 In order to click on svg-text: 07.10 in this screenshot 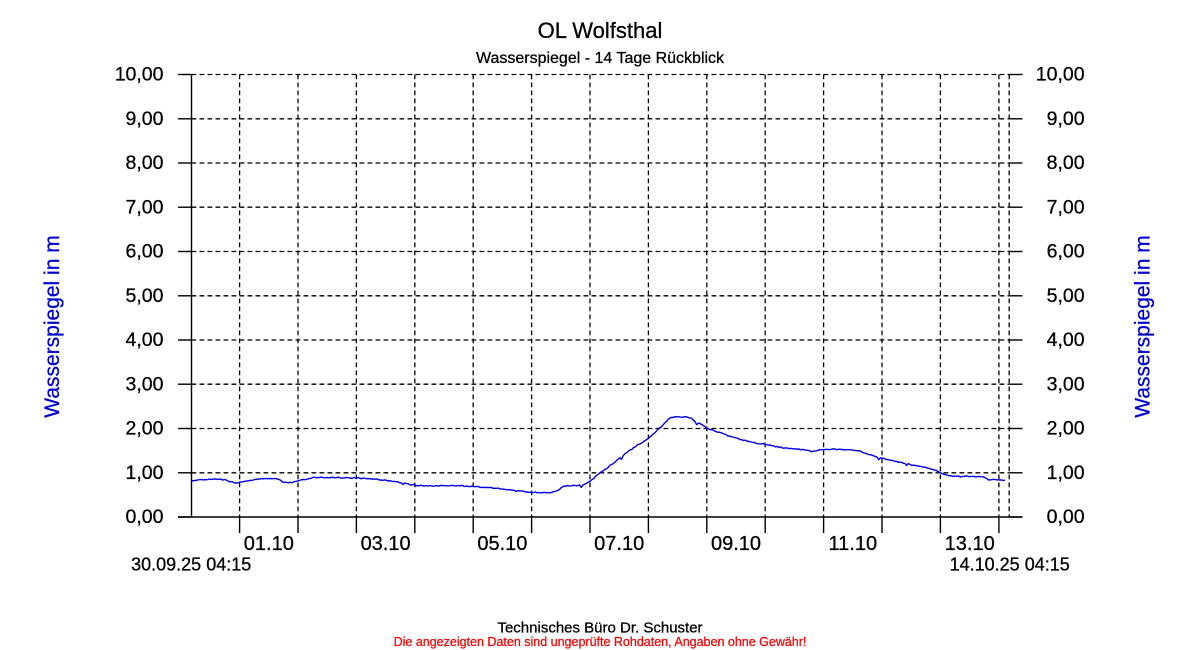, I will do `click(619, 544)`.